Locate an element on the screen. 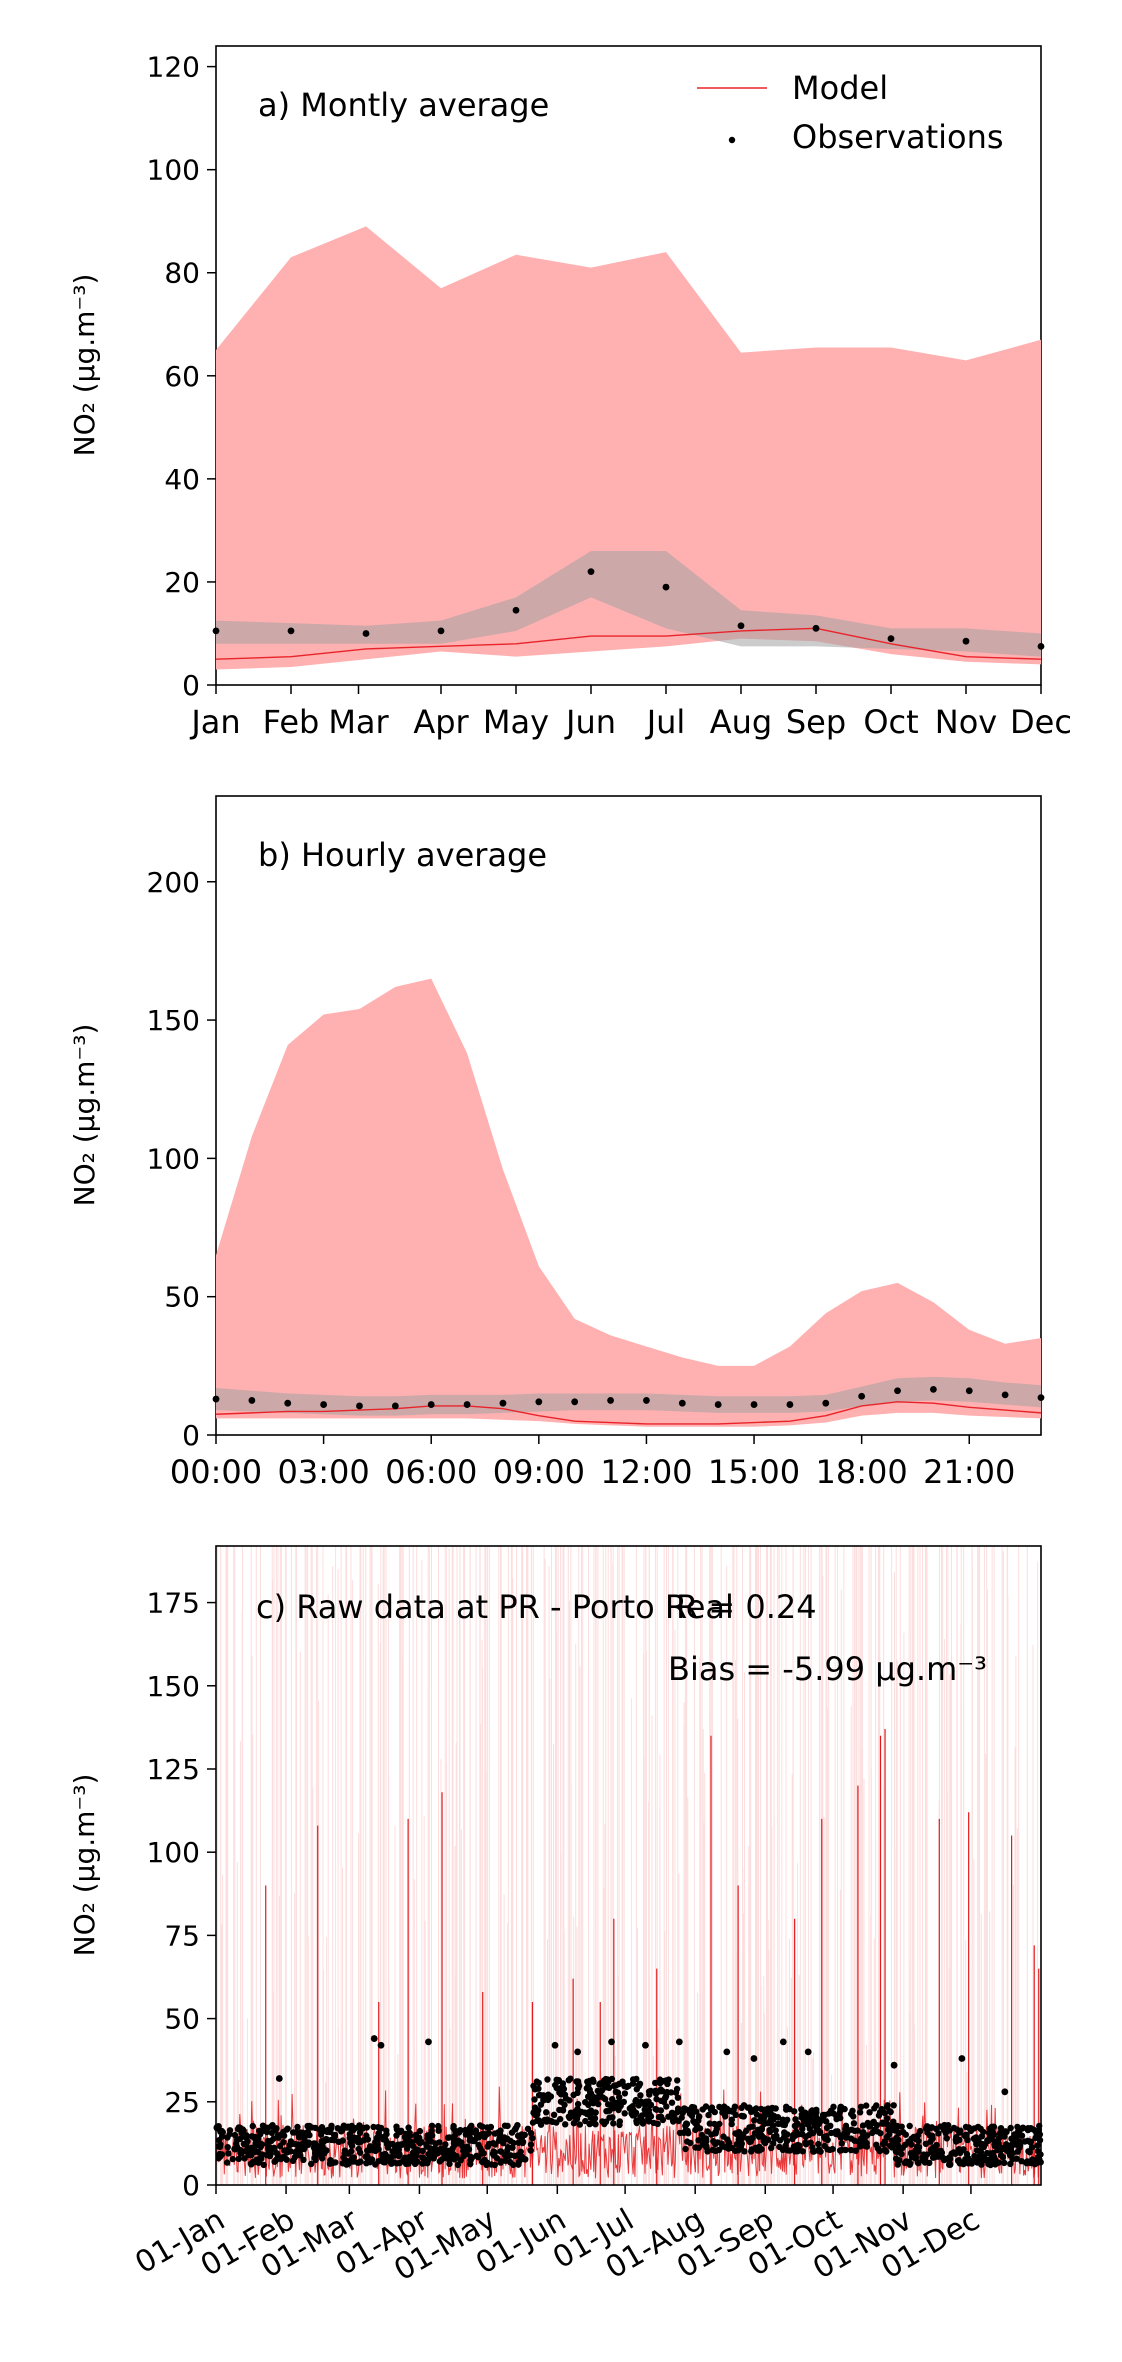  x-tick-label: 00:00 is located at coordinates (216, 1472).